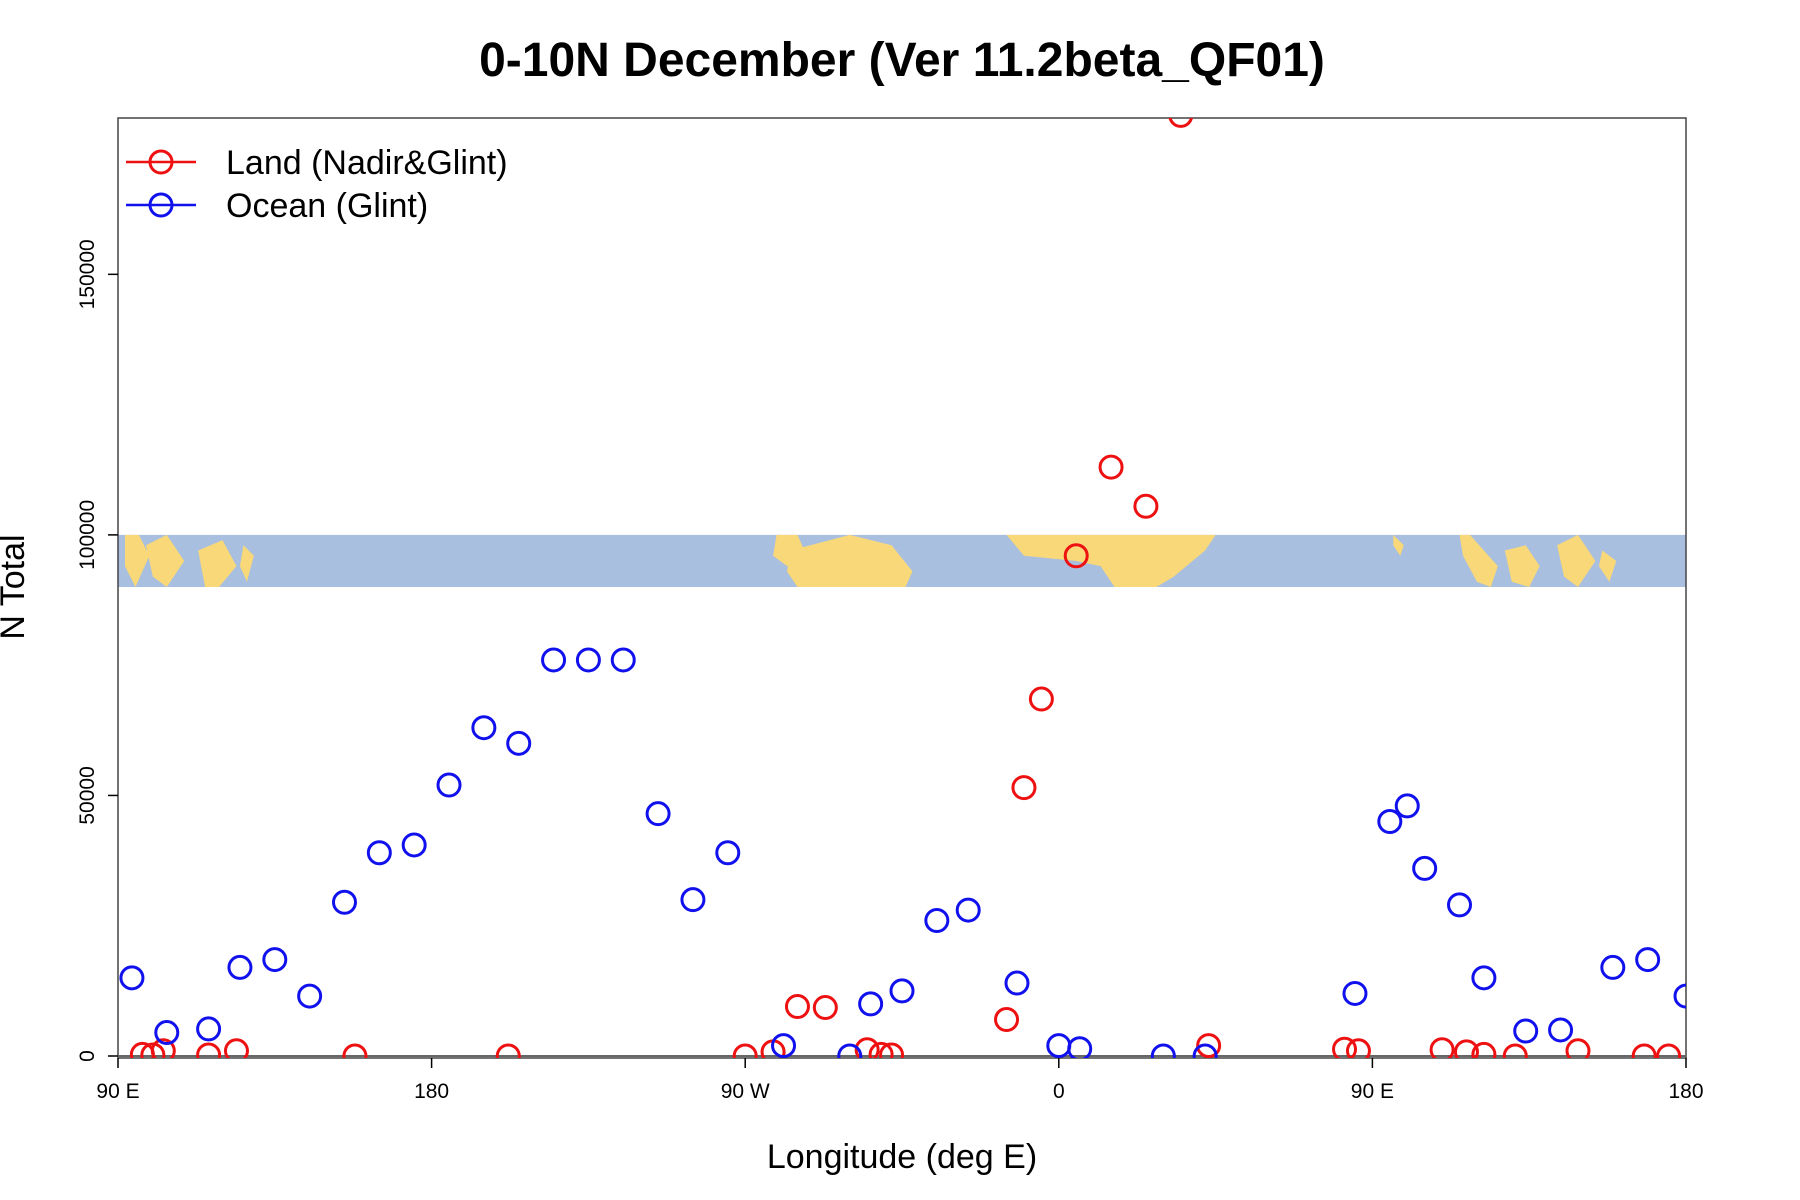 This screenshot has width=1800, height=1200. I want to click on legend-marker-ocean, so click(161, 205).